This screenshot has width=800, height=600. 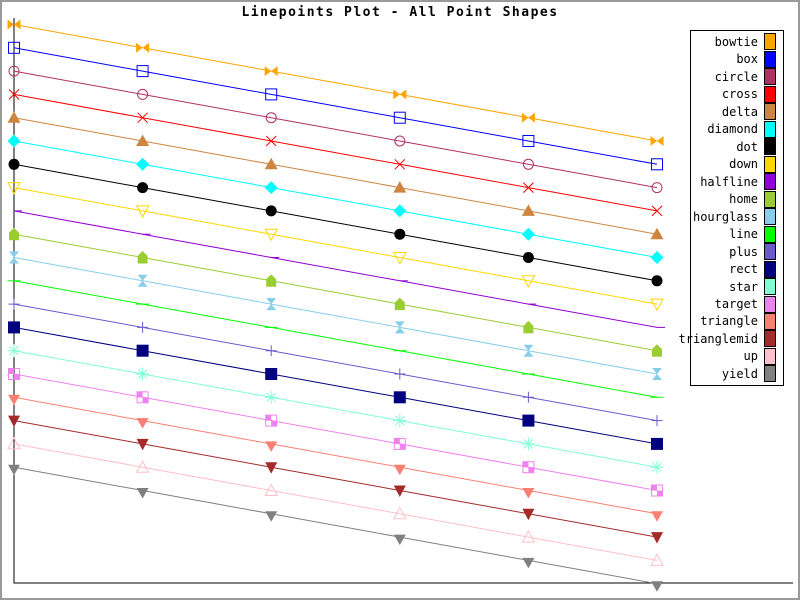 What do you see at coordinates (743, 234) in the screenshot?
I see `legend-label: line` at bounding box center [743, 234].